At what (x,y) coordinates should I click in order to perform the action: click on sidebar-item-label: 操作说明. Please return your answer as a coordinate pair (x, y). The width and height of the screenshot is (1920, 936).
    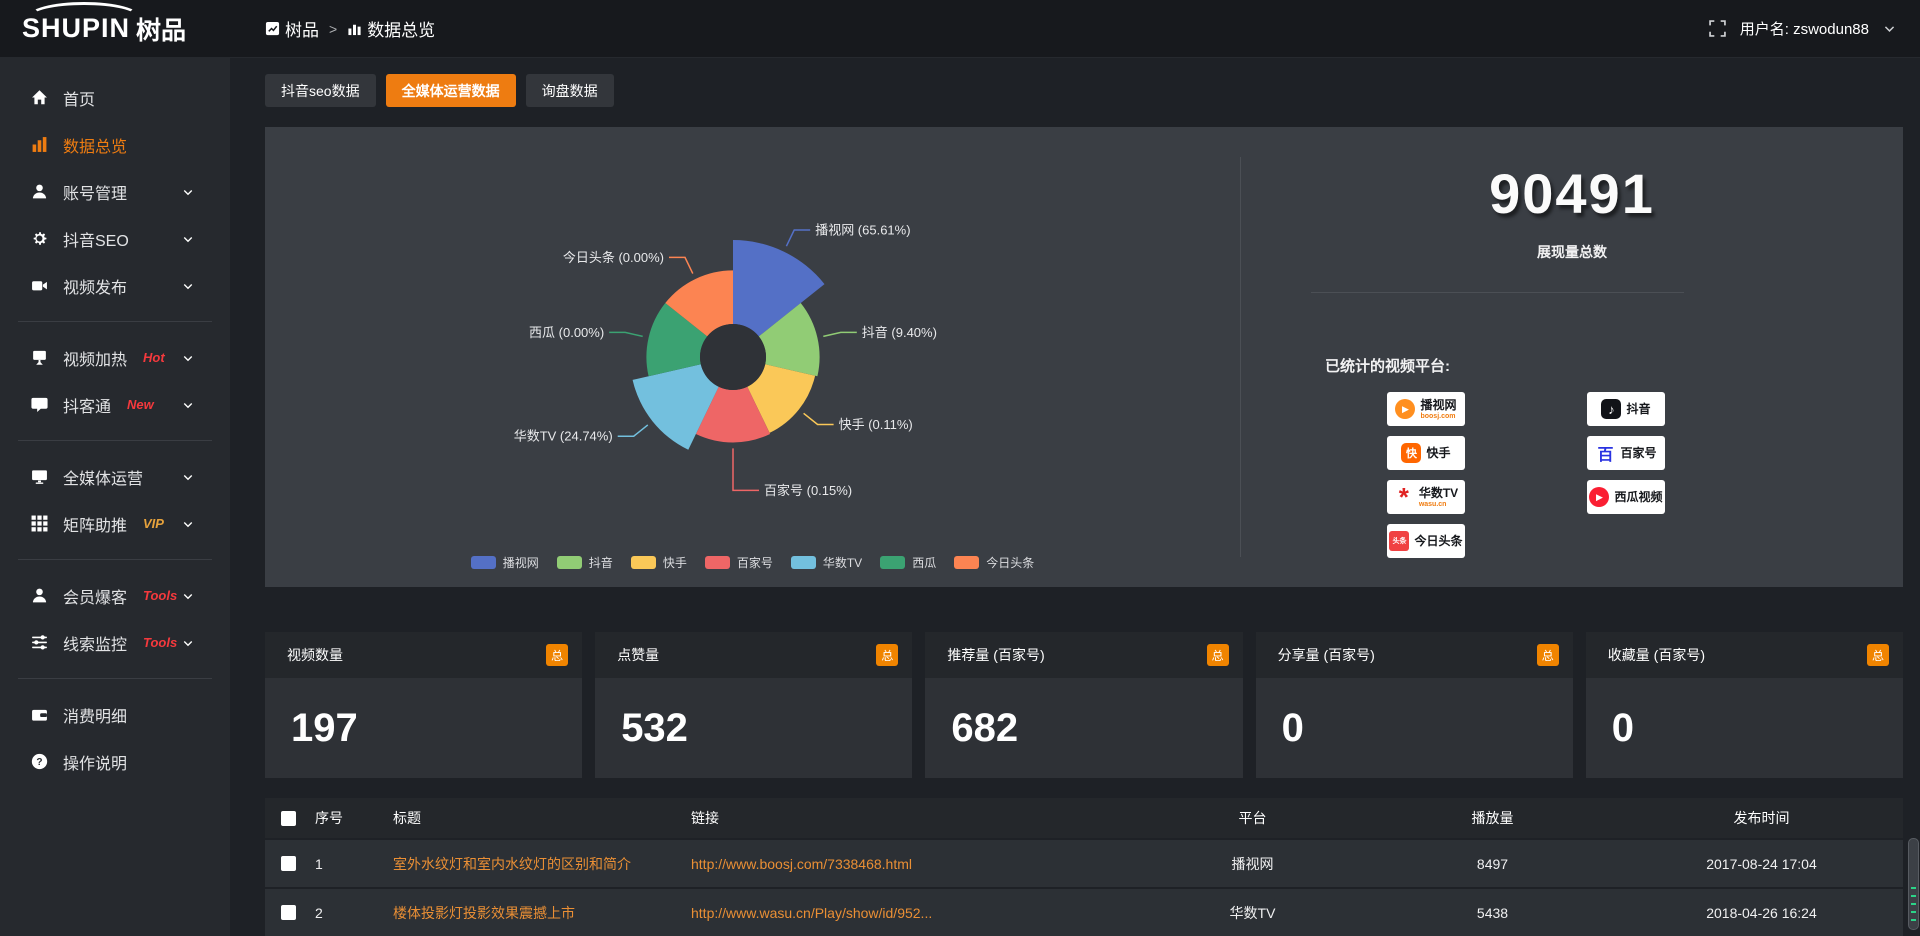
    Looking at the image, I should click on (95, 764).